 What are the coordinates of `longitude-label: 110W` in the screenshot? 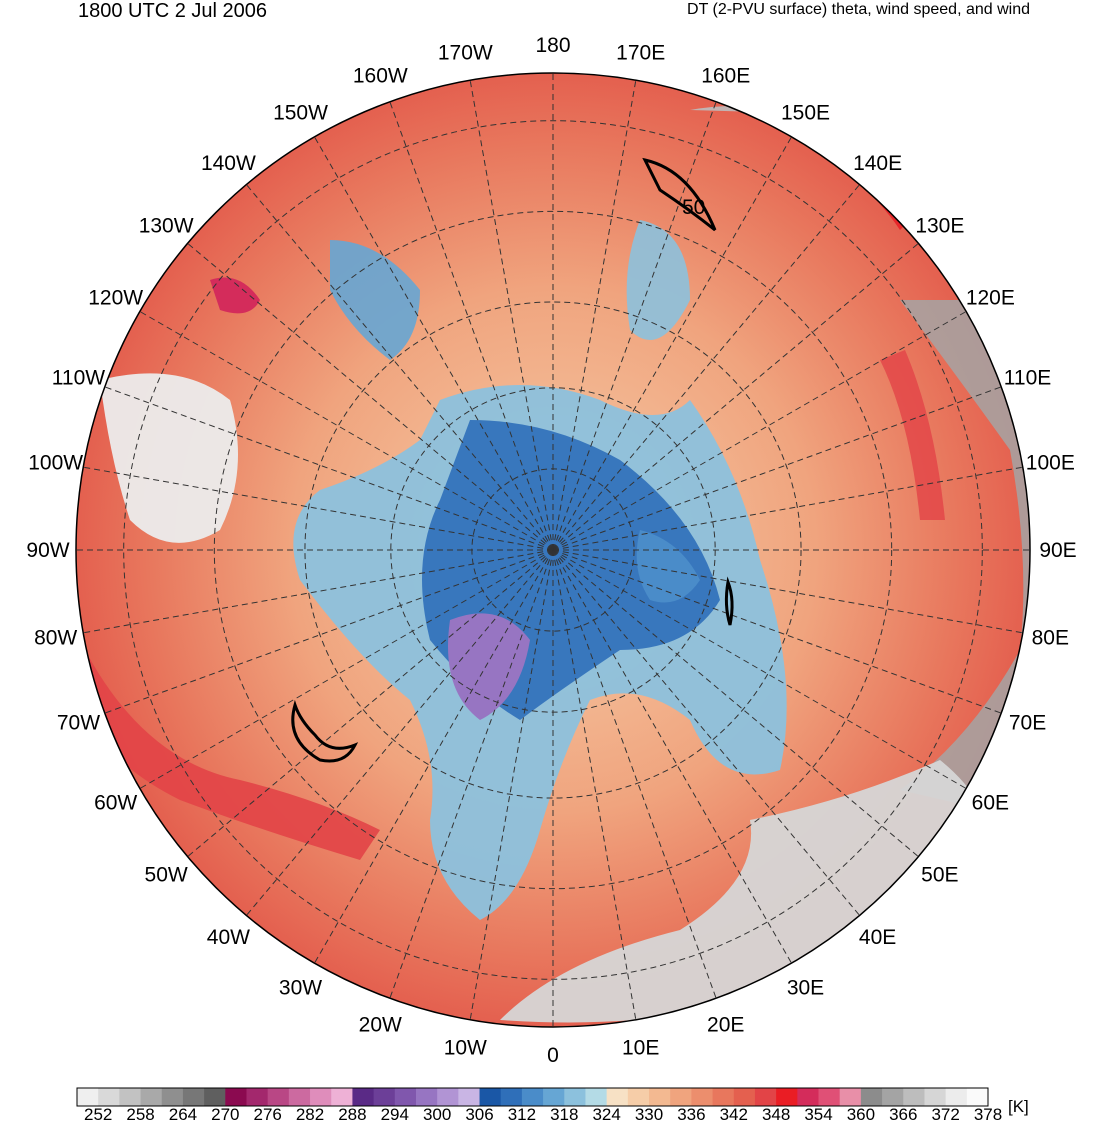 It's located at (78, 377).